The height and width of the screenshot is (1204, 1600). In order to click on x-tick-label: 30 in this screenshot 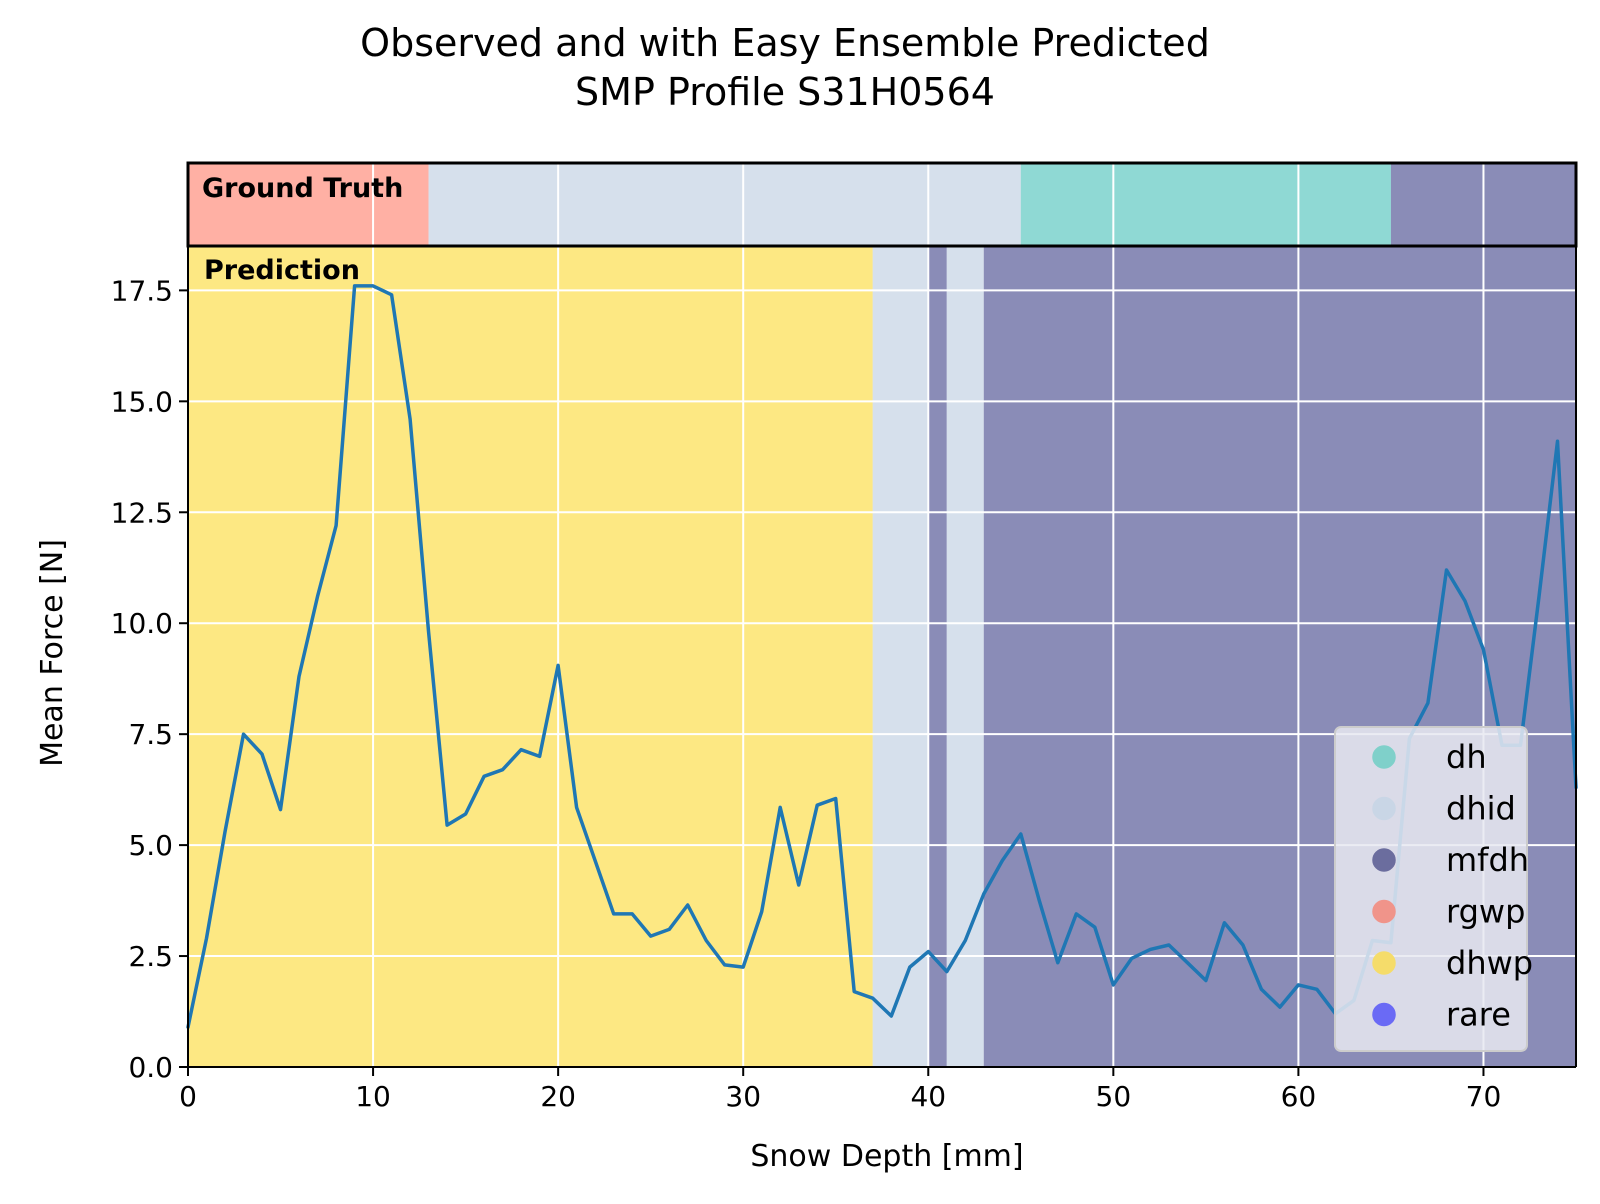, I will do `click(743, 1096)`.